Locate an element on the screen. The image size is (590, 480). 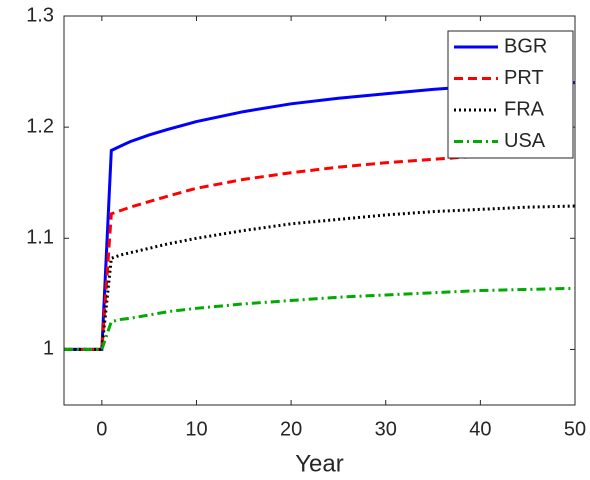
x-tick-label: 20 is located at coordinates (291, 429).